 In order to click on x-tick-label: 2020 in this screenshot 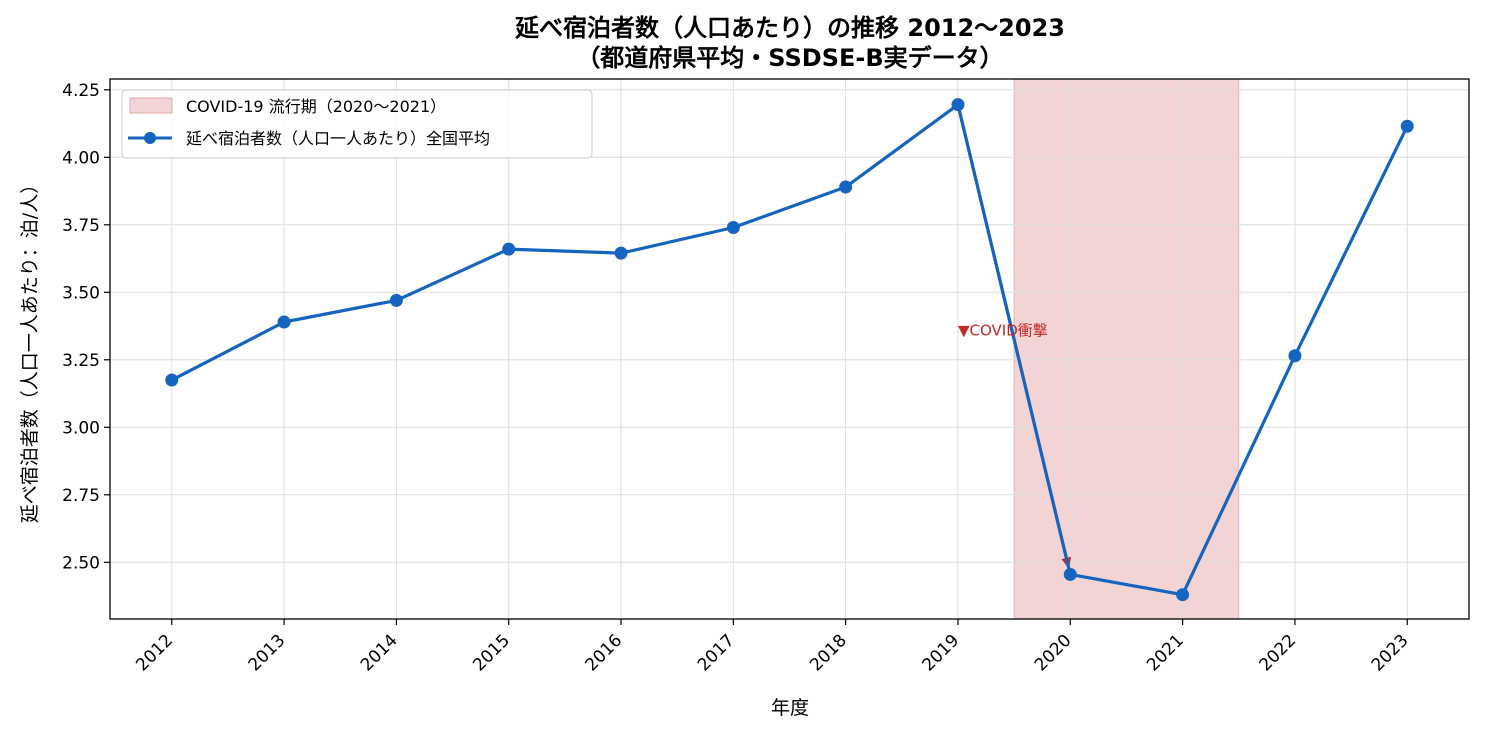, I will do `click(1053, 653)`.